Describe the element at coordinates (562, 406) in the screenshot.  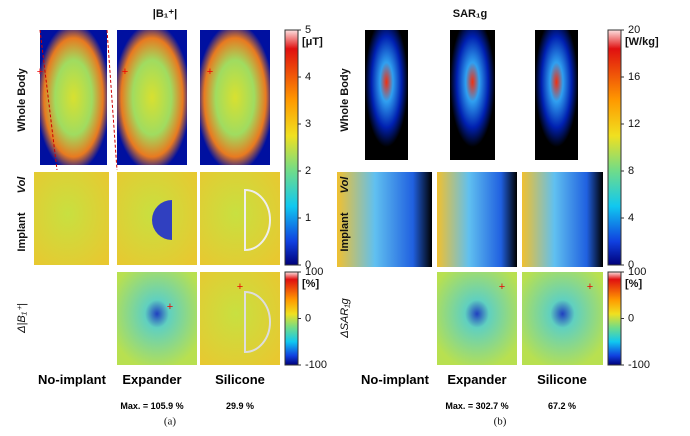
I see `column-note: 67.2 %` at that location.